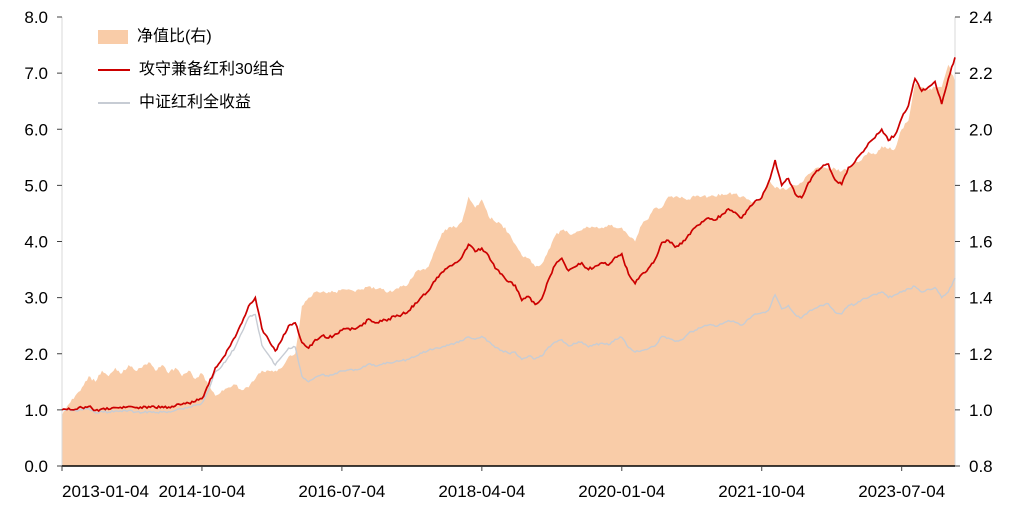 The width and height of the screenshot is (1017, 510). Describe the element at coordinates (201, 491) in the screenshot. I see `svg-text: 2014-10-04` at that location.